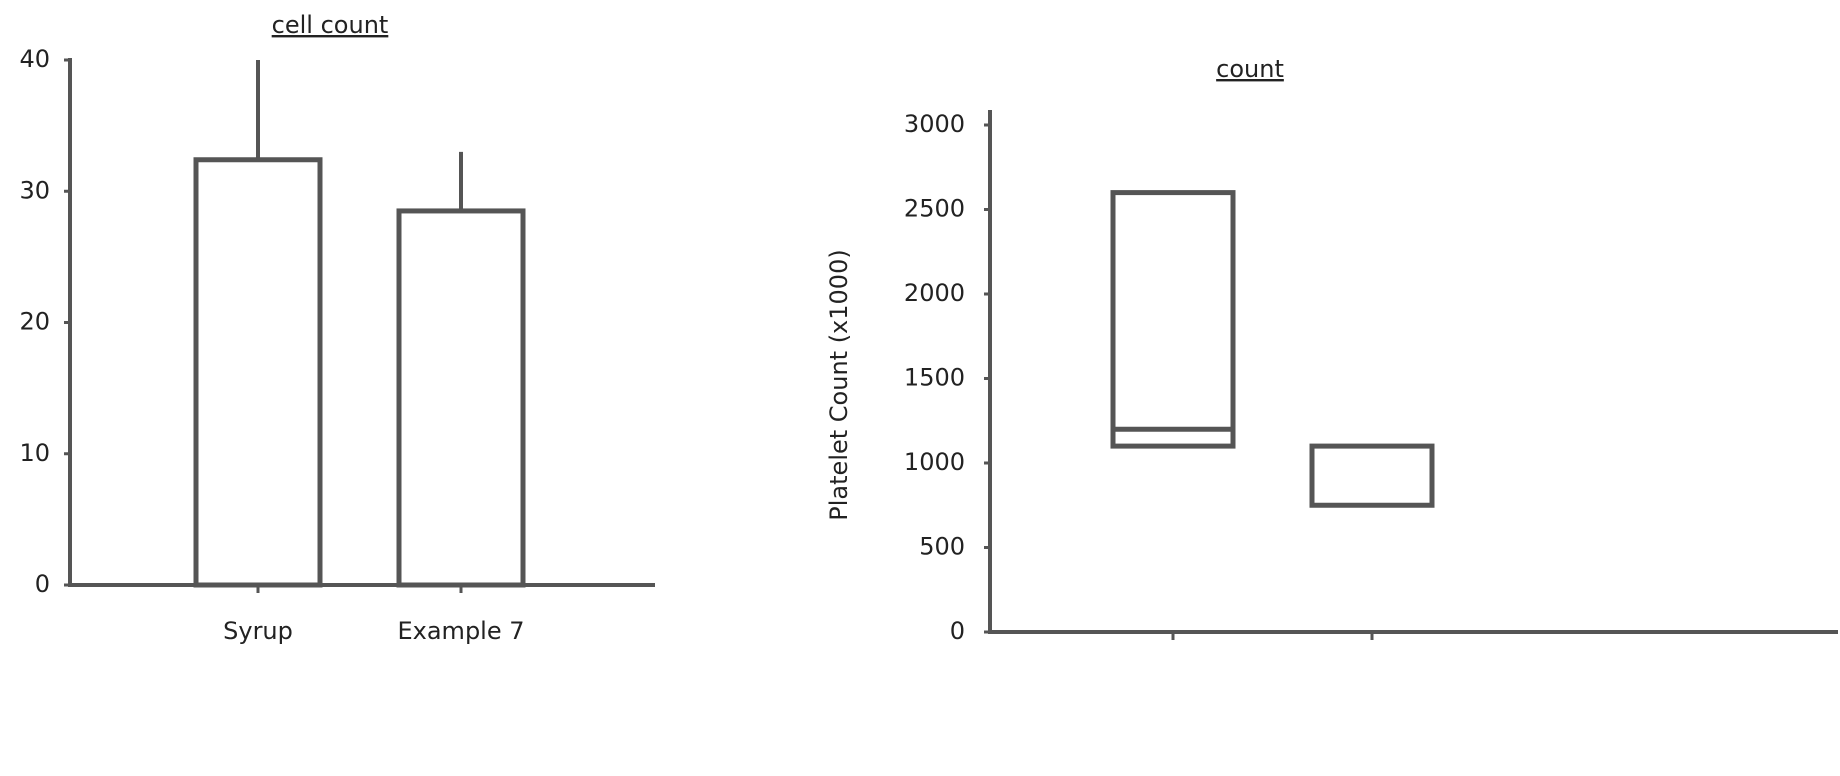 This screenshot has height=776, width=1840. Describe the element at coordinates (839, 384) in the screenshot. I see `y-axis-label: Platelet Count (x1000)` at that location.